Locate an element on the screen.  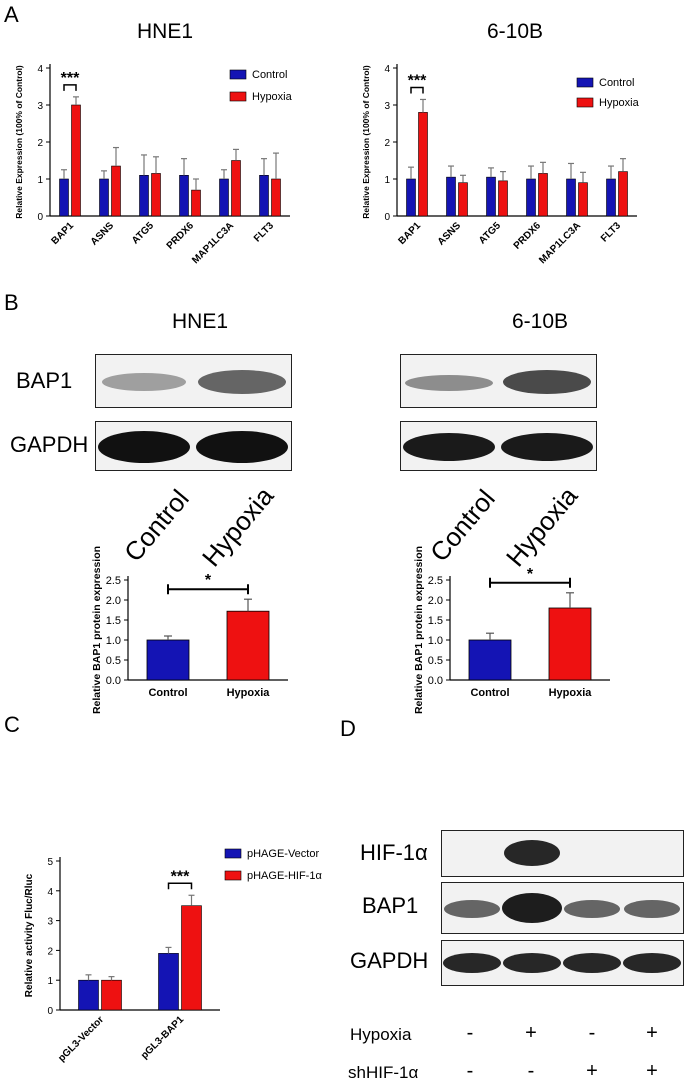
bar-PRDX6-Hypoxia is located at coordinates (543, 195).